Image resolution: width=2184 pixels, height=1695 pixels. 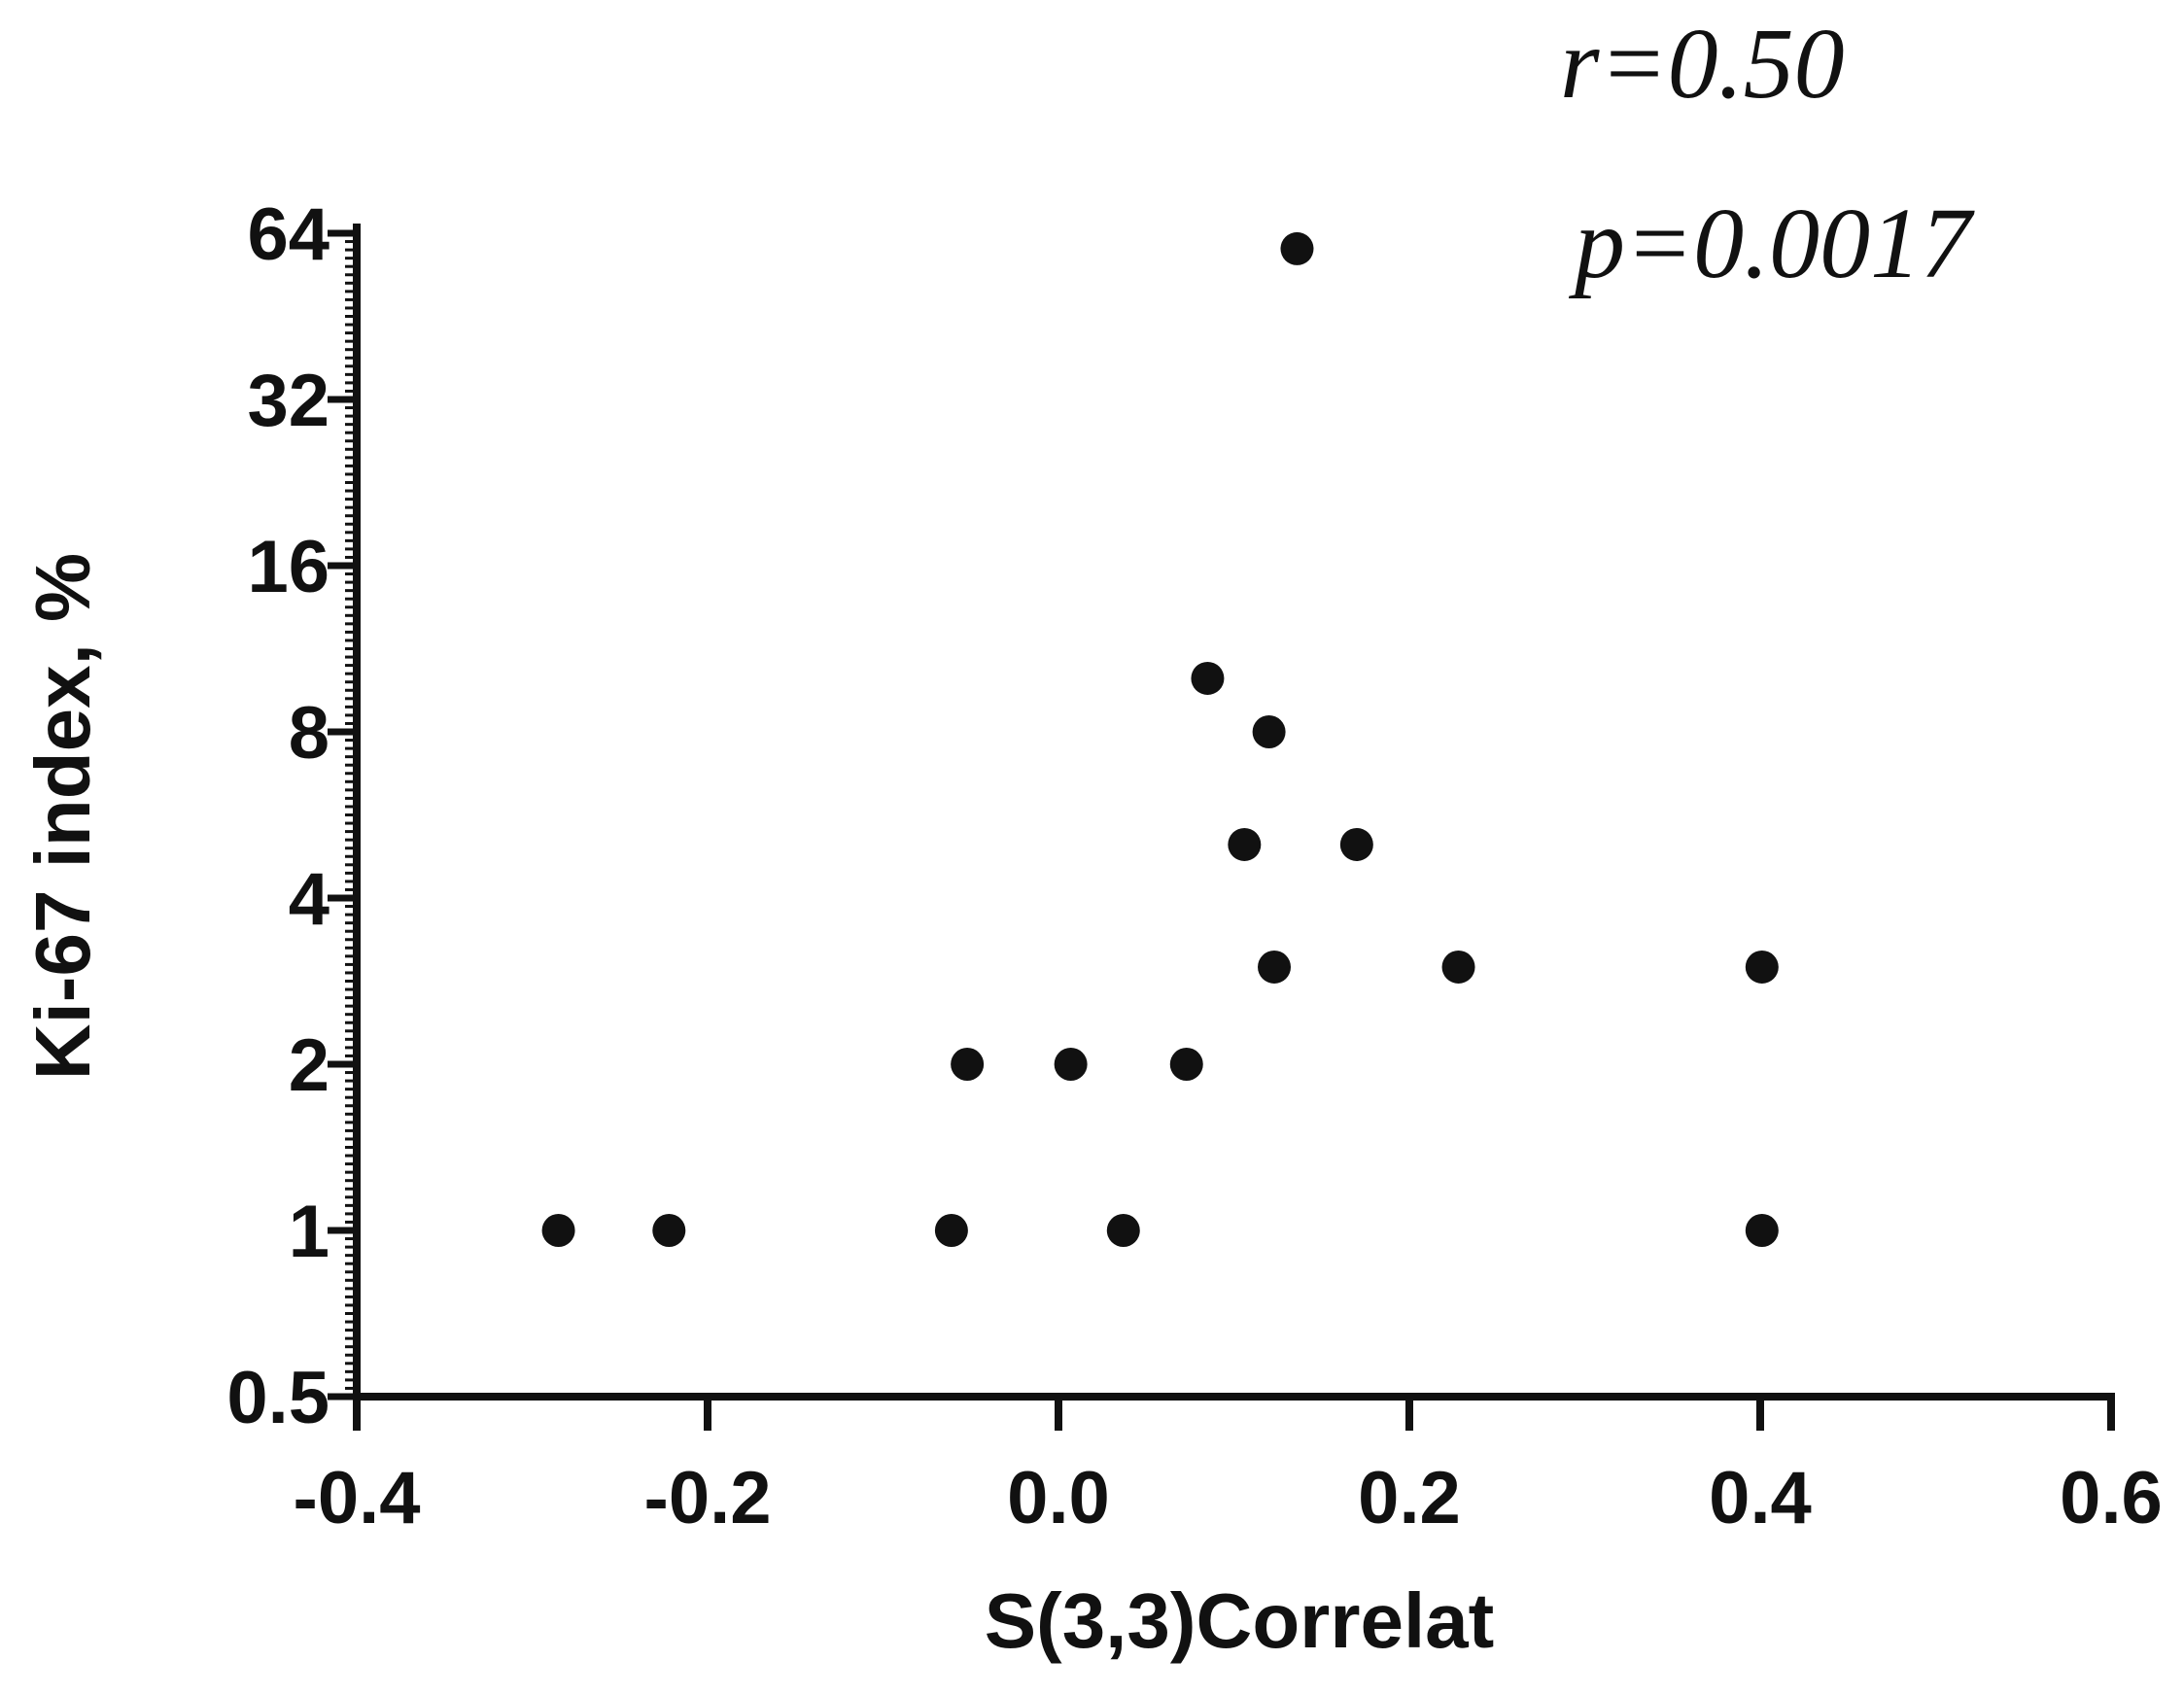 What do you see at coordinates (1760, 1498) in the screenshot?
I see `x-tick-label: 0.4` at bounding box center [1760, 1498].